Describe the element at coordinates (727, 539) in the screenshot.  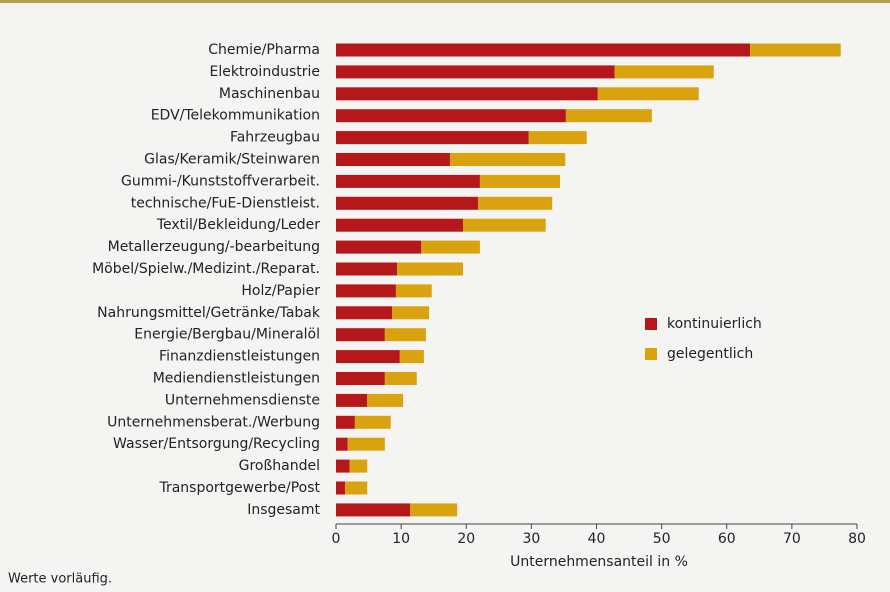
I see `x-tick-label: 60` at that location.